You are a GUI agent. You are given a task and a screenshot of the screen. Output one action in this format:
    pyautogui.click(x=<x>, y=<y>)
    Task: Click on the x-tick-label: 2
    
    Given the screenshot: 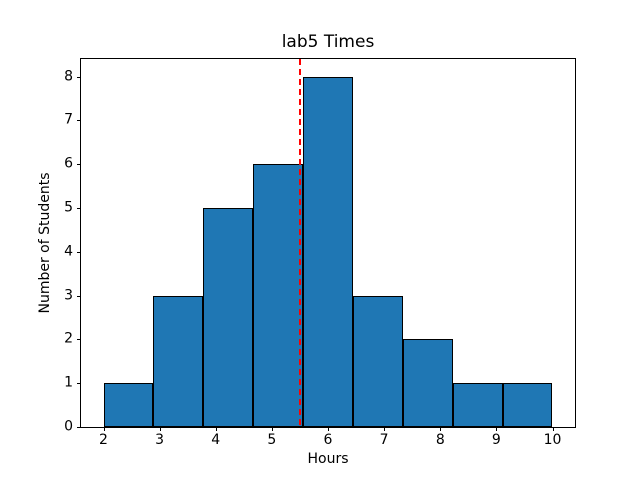 What is the action you would take?
    pyautogui.click(x=103, y=440)
    